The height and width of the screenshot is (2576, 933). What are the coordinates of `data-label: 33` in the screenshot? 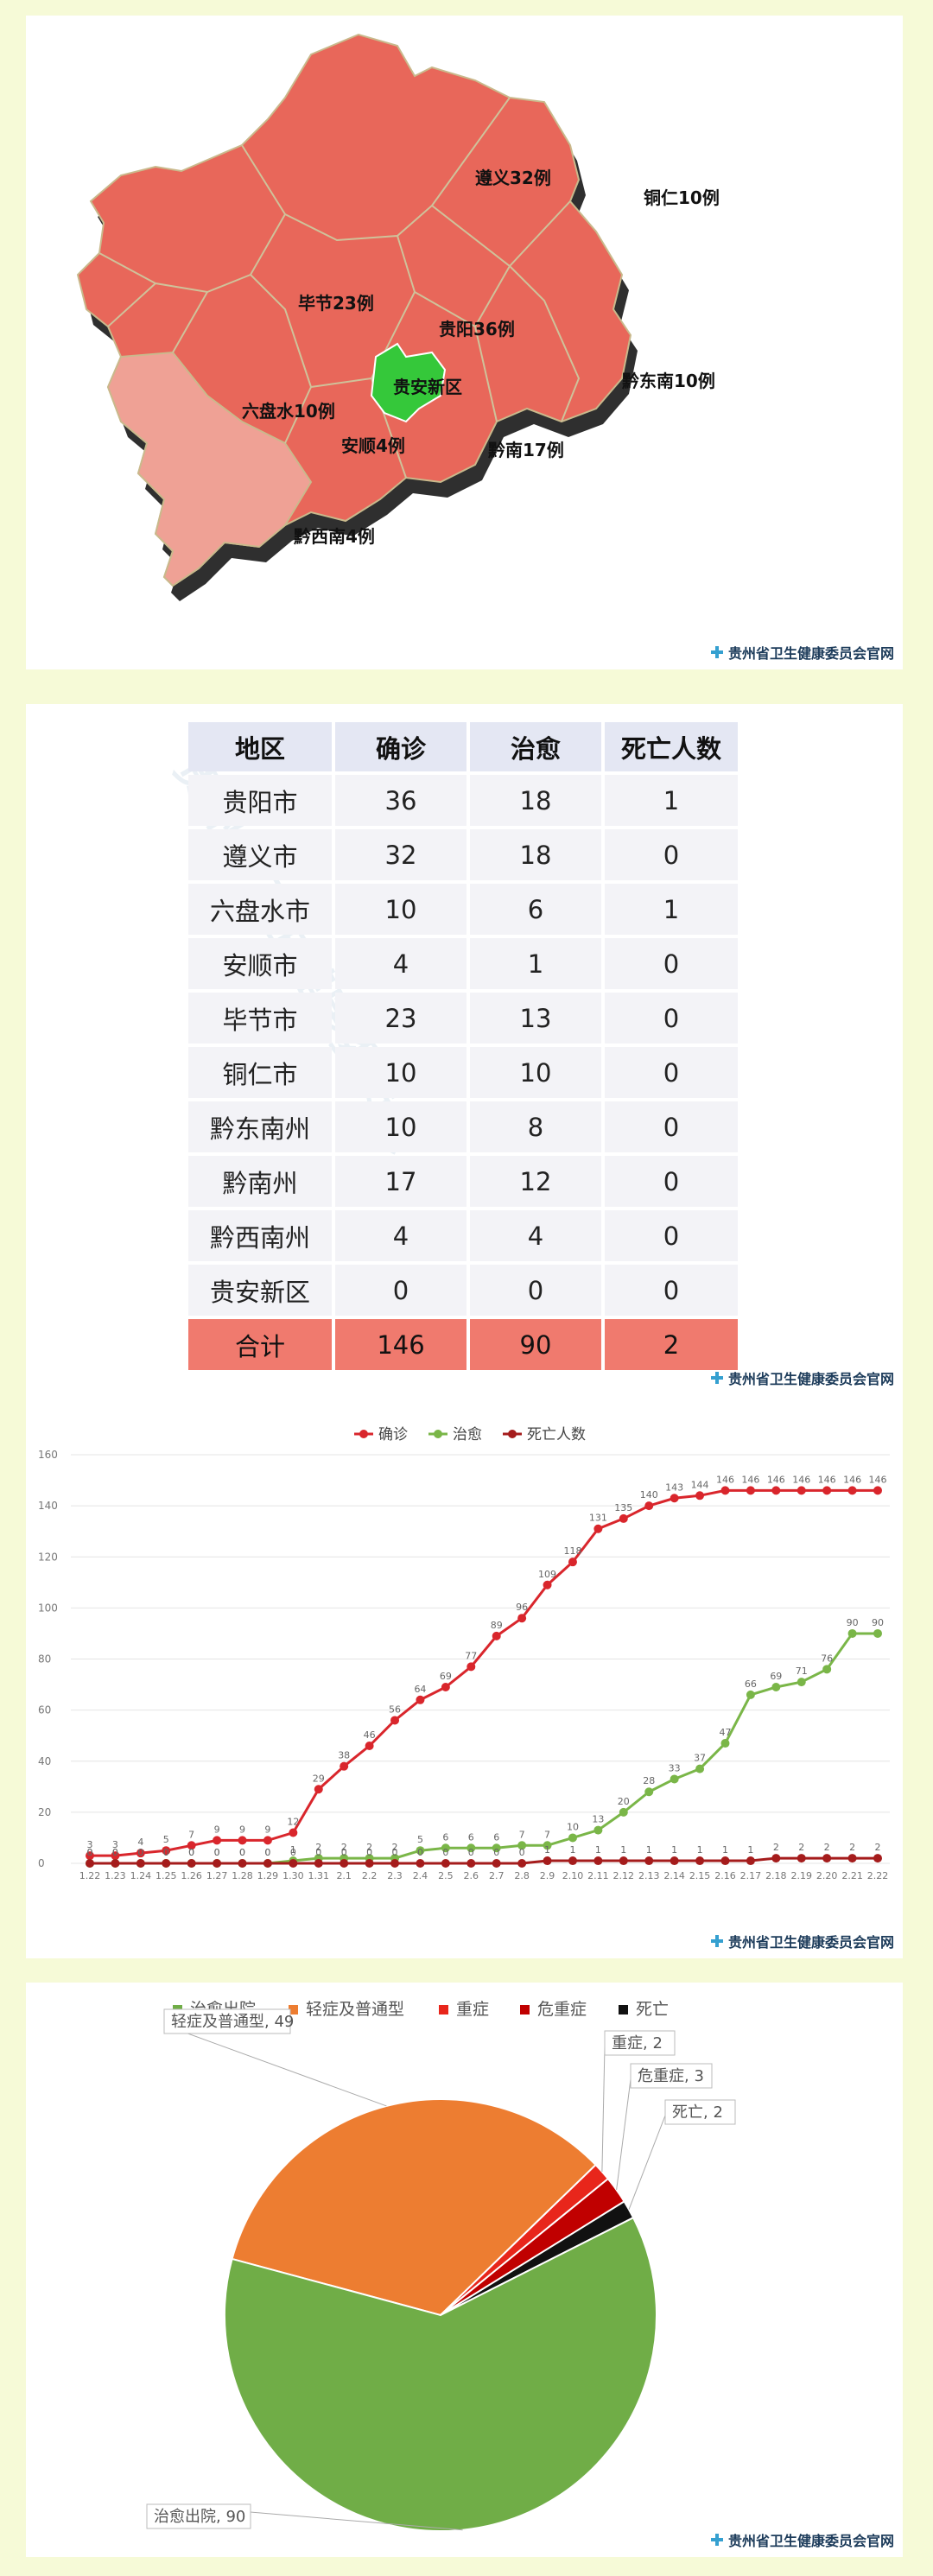 It's located at (675, 1767).